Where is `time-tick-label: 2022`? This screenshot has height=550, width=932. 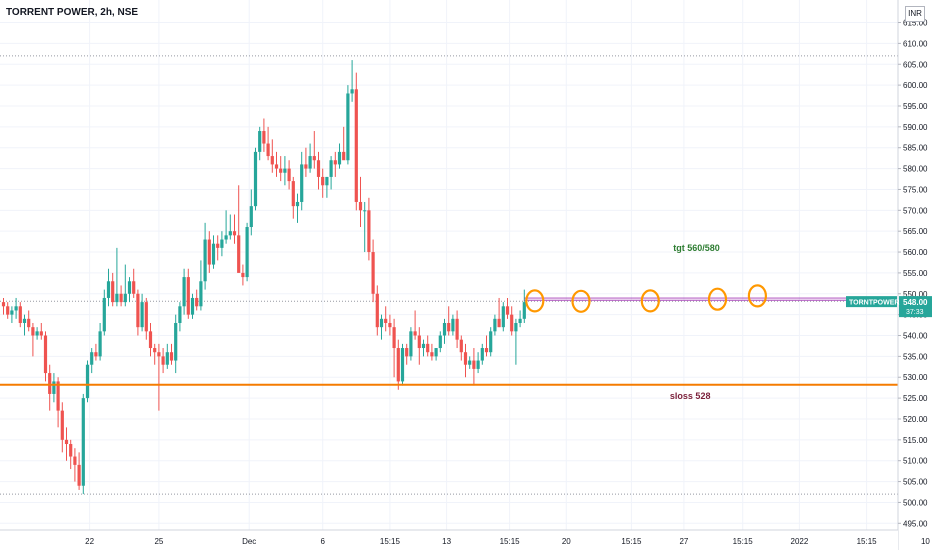 time-tick-label: 2022 is located at coordinates (800, 541).